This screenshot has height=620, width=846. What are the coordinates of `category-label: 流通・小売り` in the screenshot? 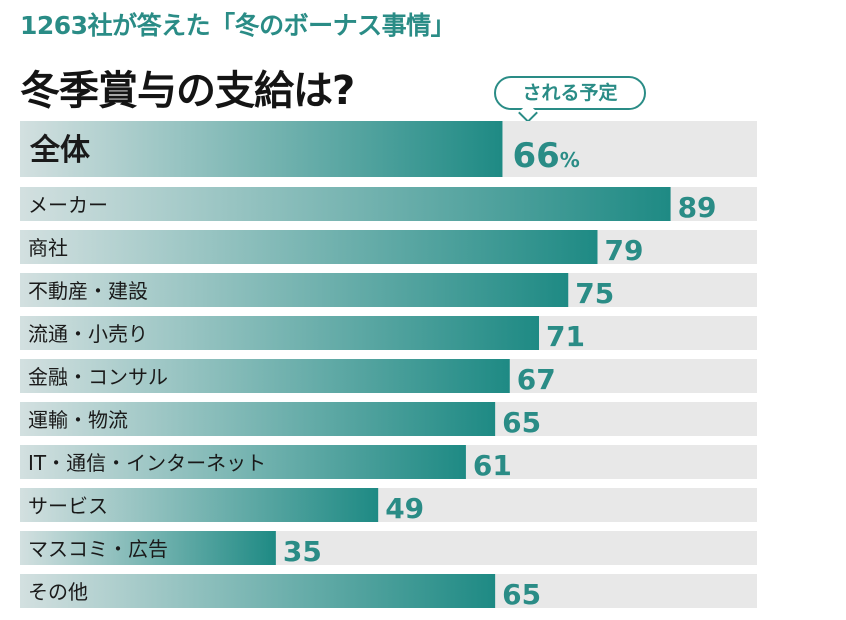 It's located at (88, 334).